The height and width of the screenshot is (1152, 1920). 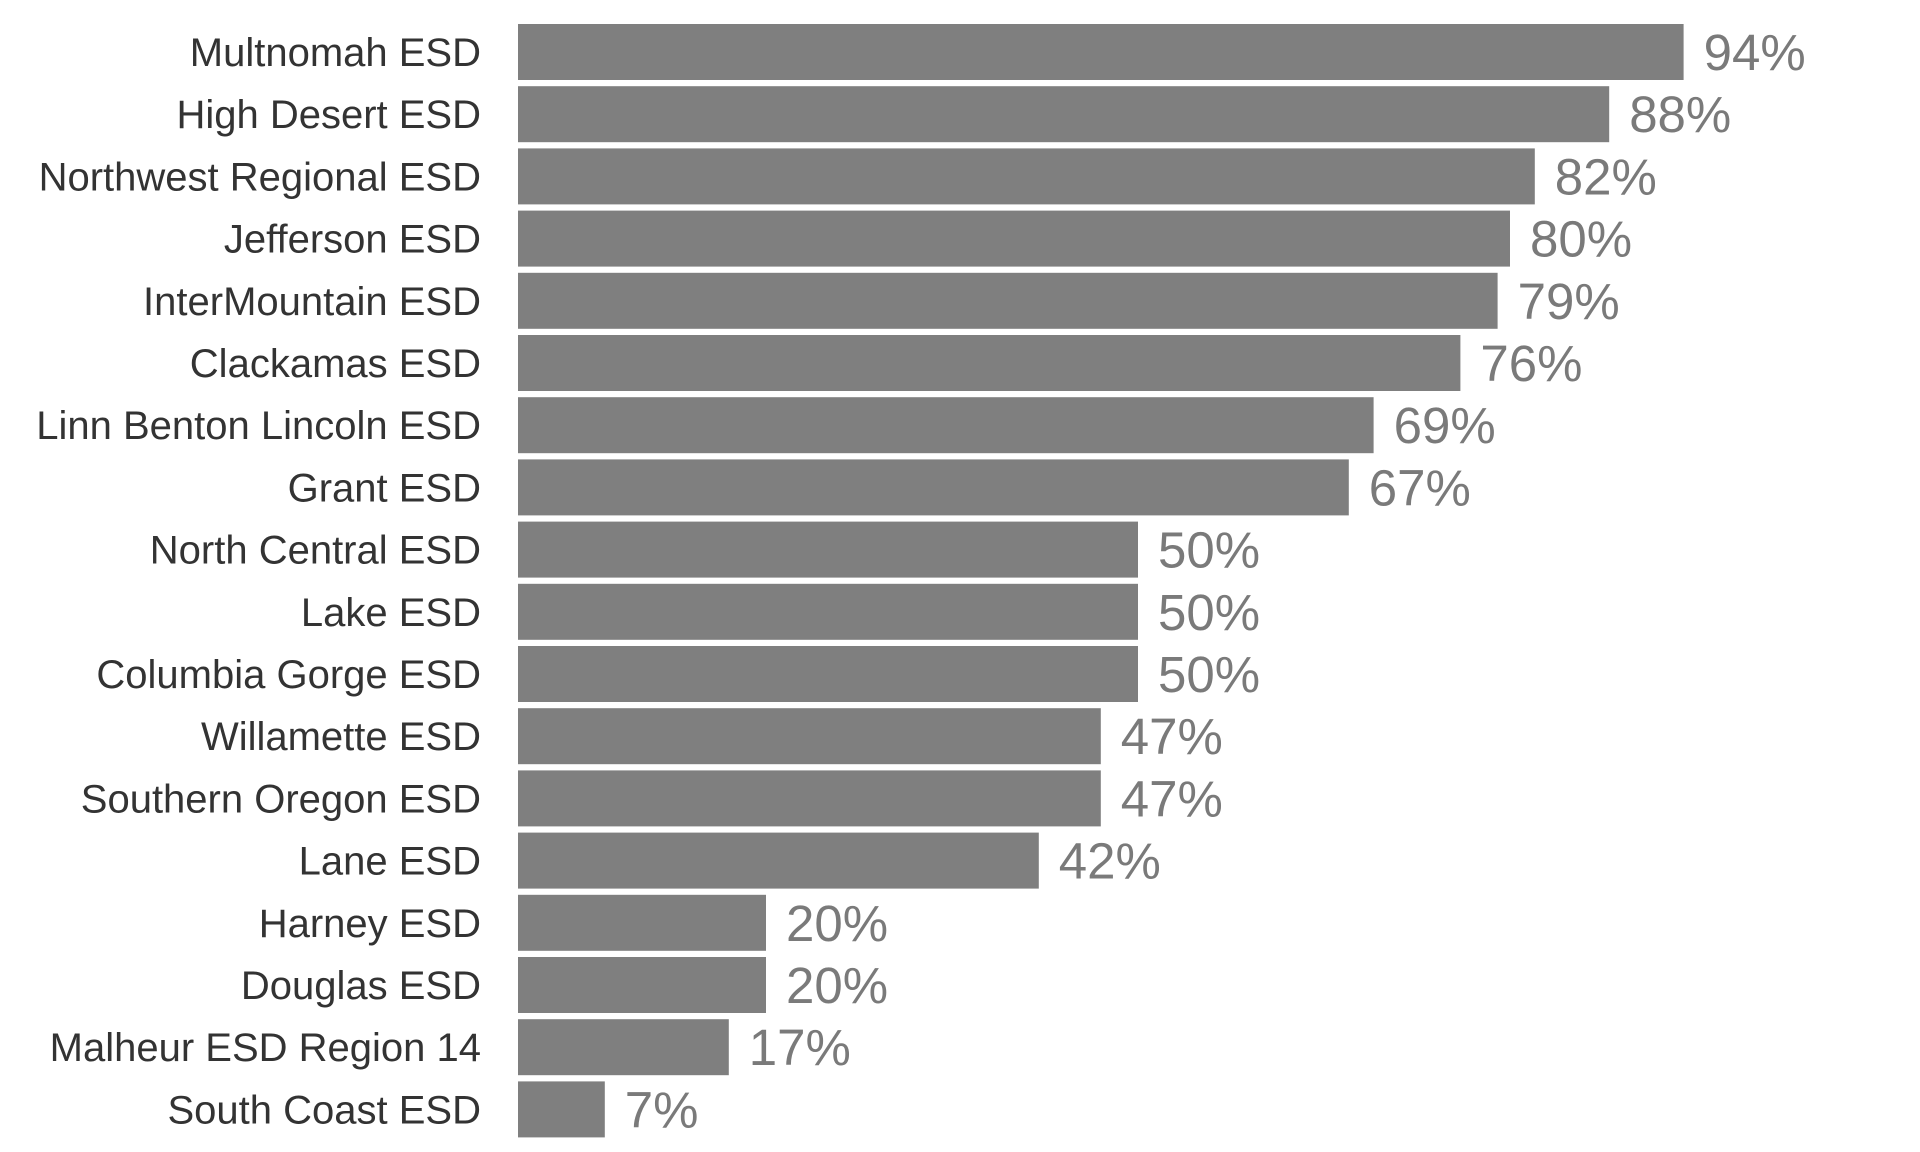 What do you see at coordinates (335, 53) in the screenshot?
I see `category-label: Multnomah ESD` at bounding box center [335, 53].